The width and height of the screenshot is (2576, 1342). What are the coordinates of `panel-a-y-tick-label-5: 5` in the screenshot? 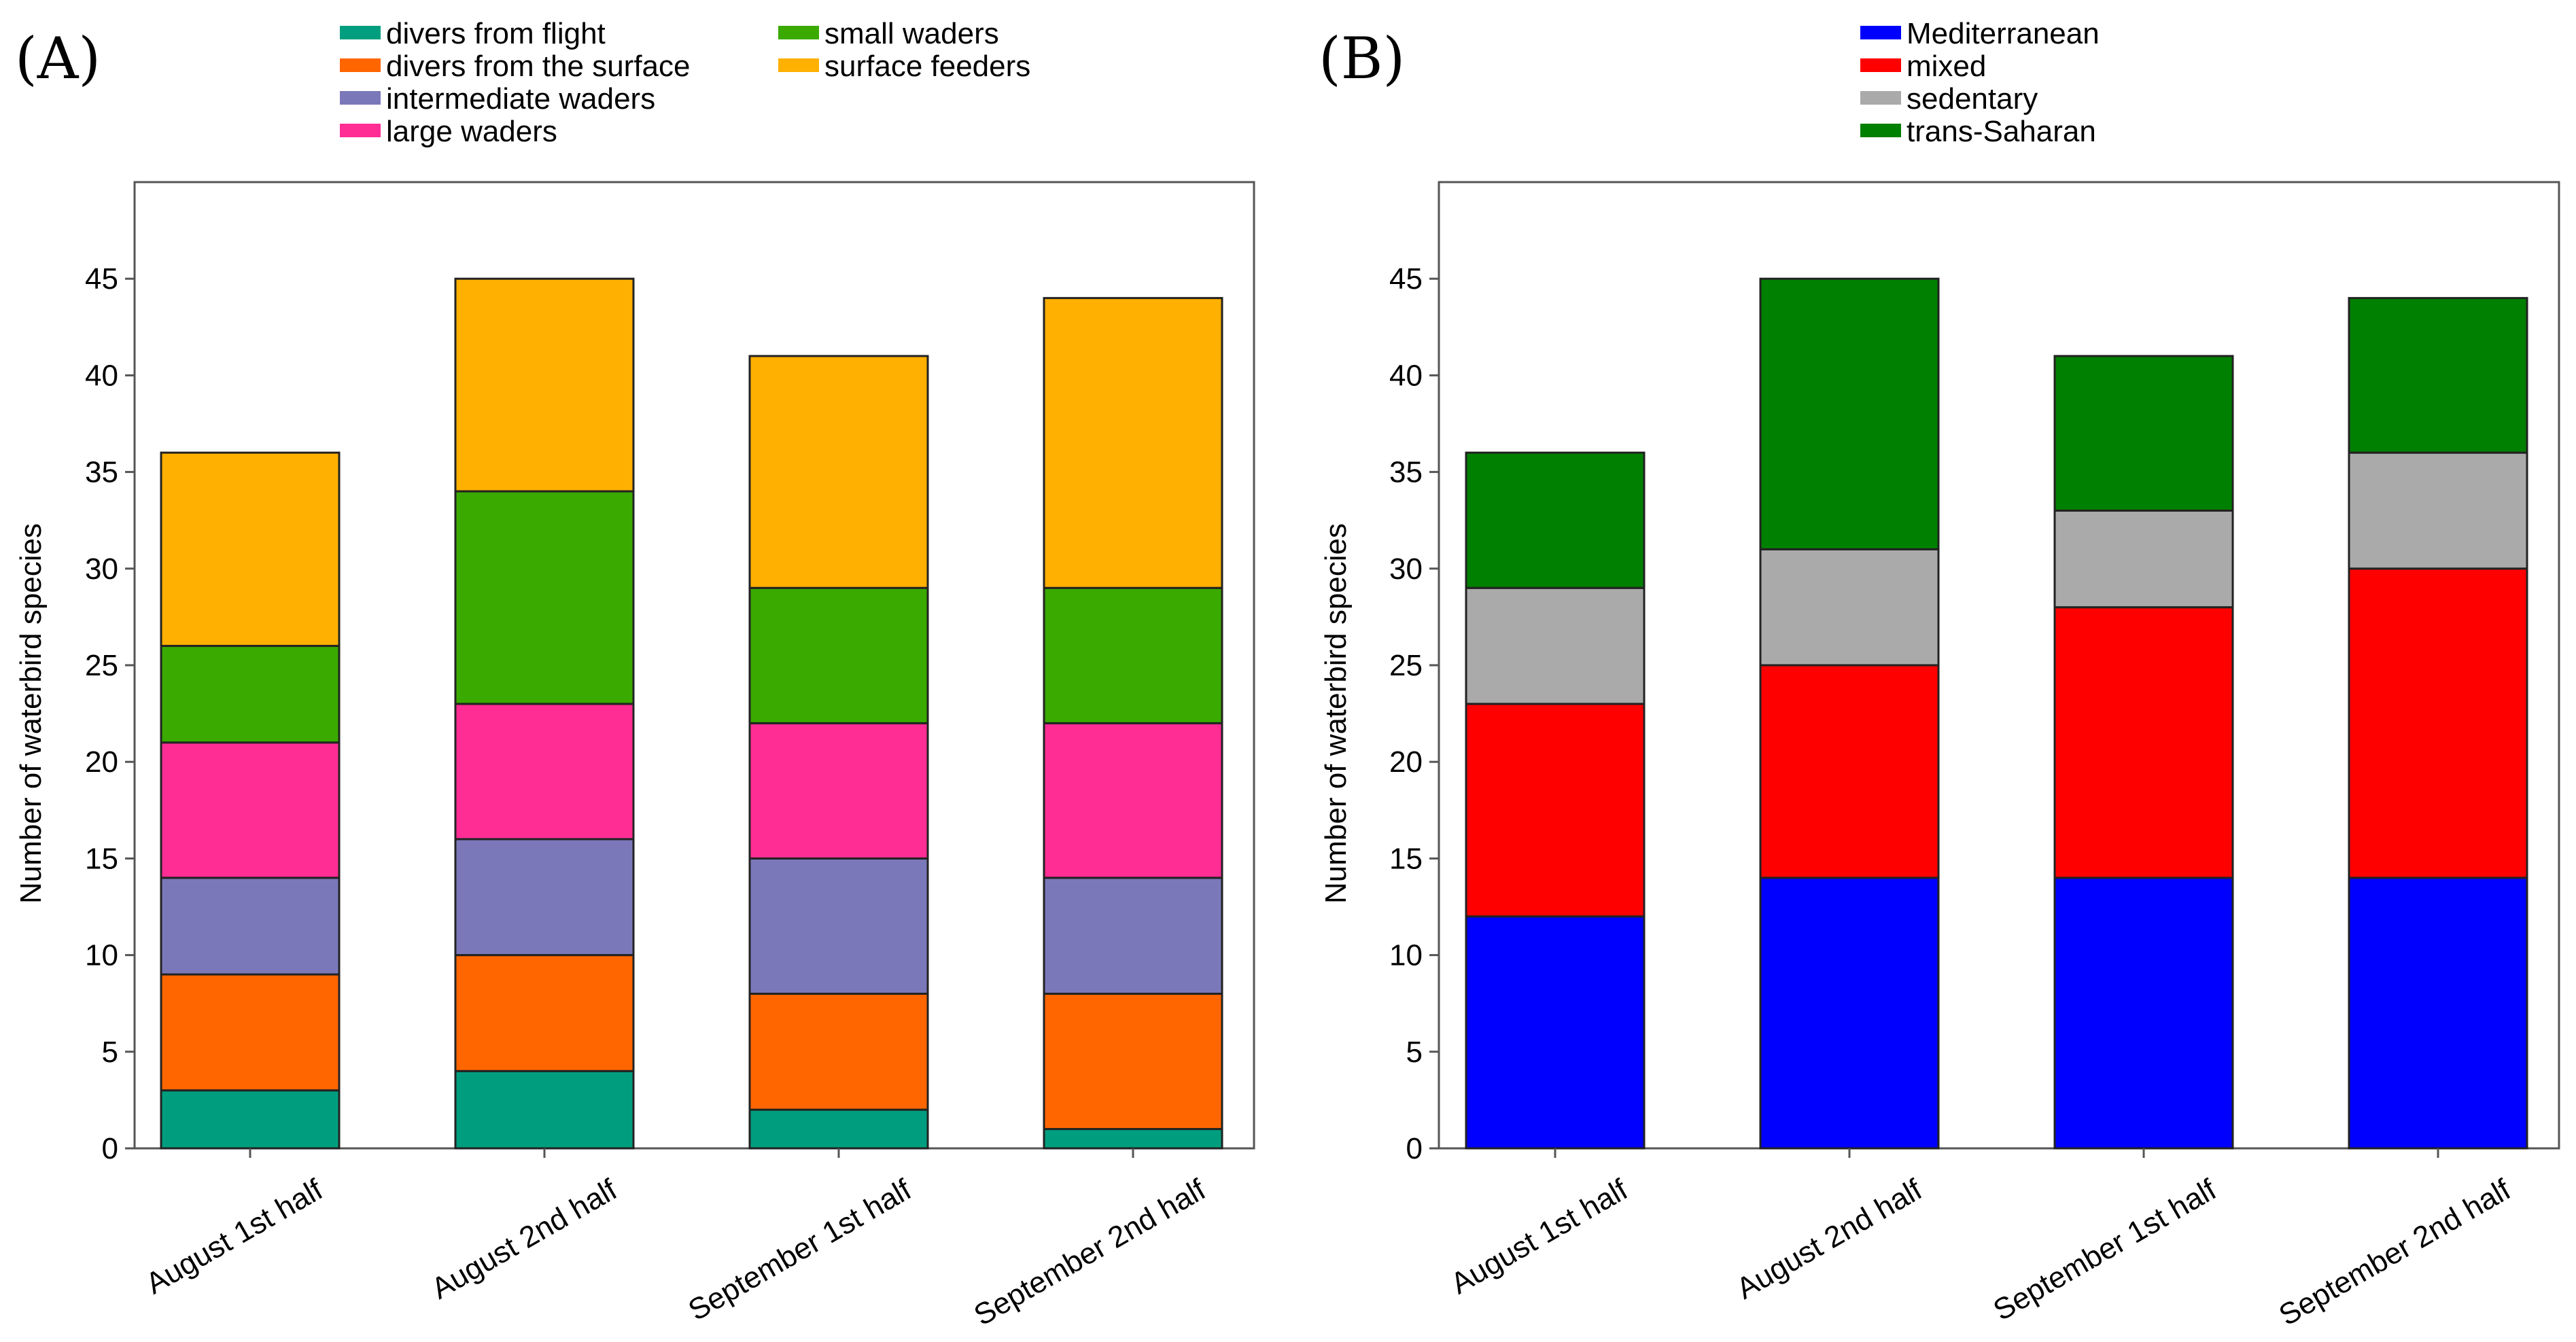 It's located at (110, 1052).